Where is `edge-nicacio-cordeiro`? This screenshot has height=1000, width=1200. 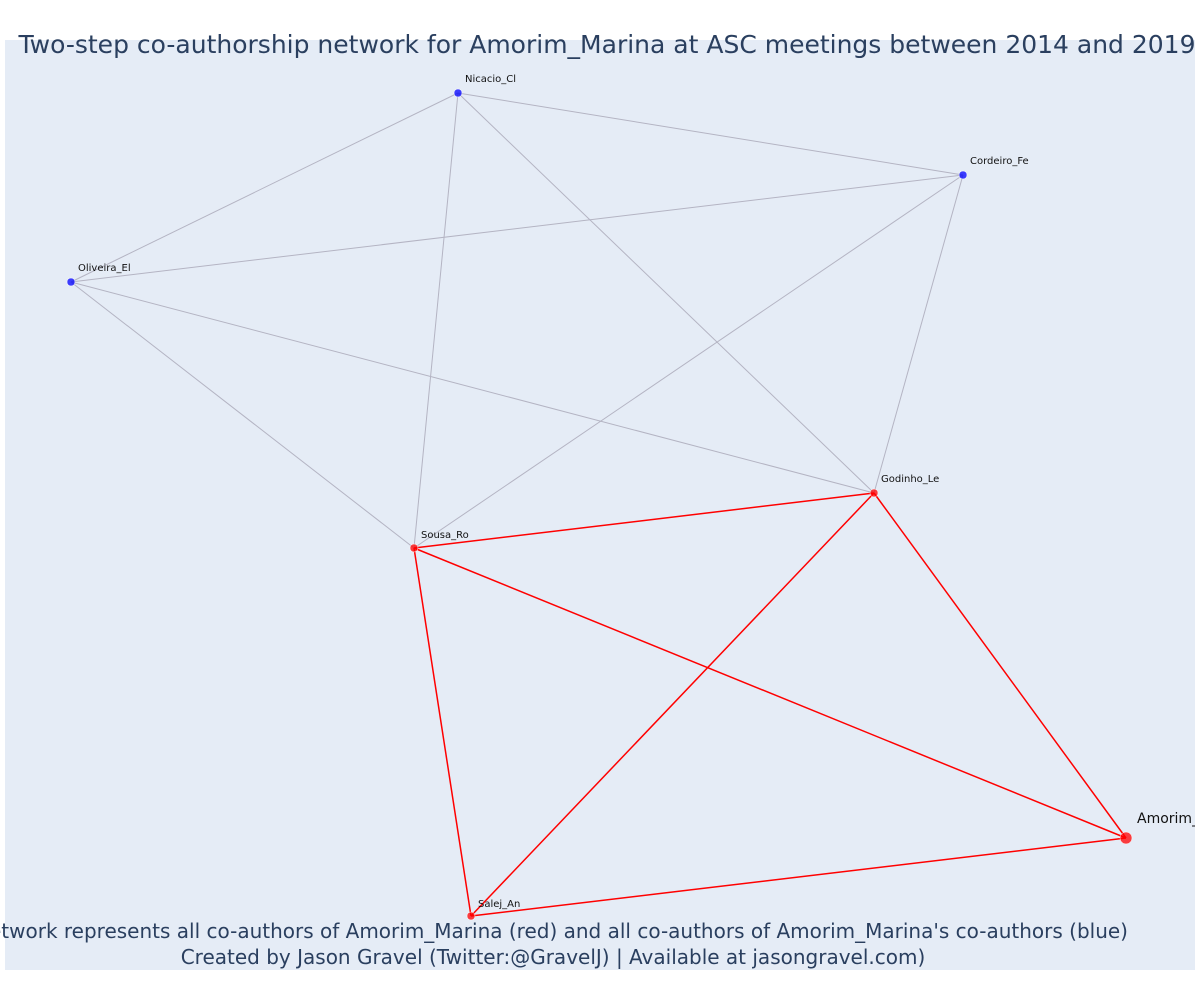
edge-nicacio-cordeiro is located at coordinates (710, 134).